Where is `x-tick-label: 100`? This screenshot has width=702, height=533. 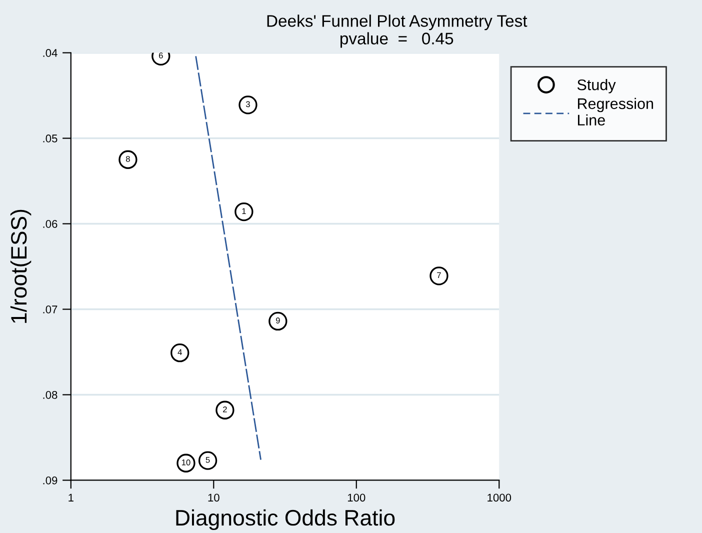 x-tick-label: 100 is located at coordinates (357, 498).